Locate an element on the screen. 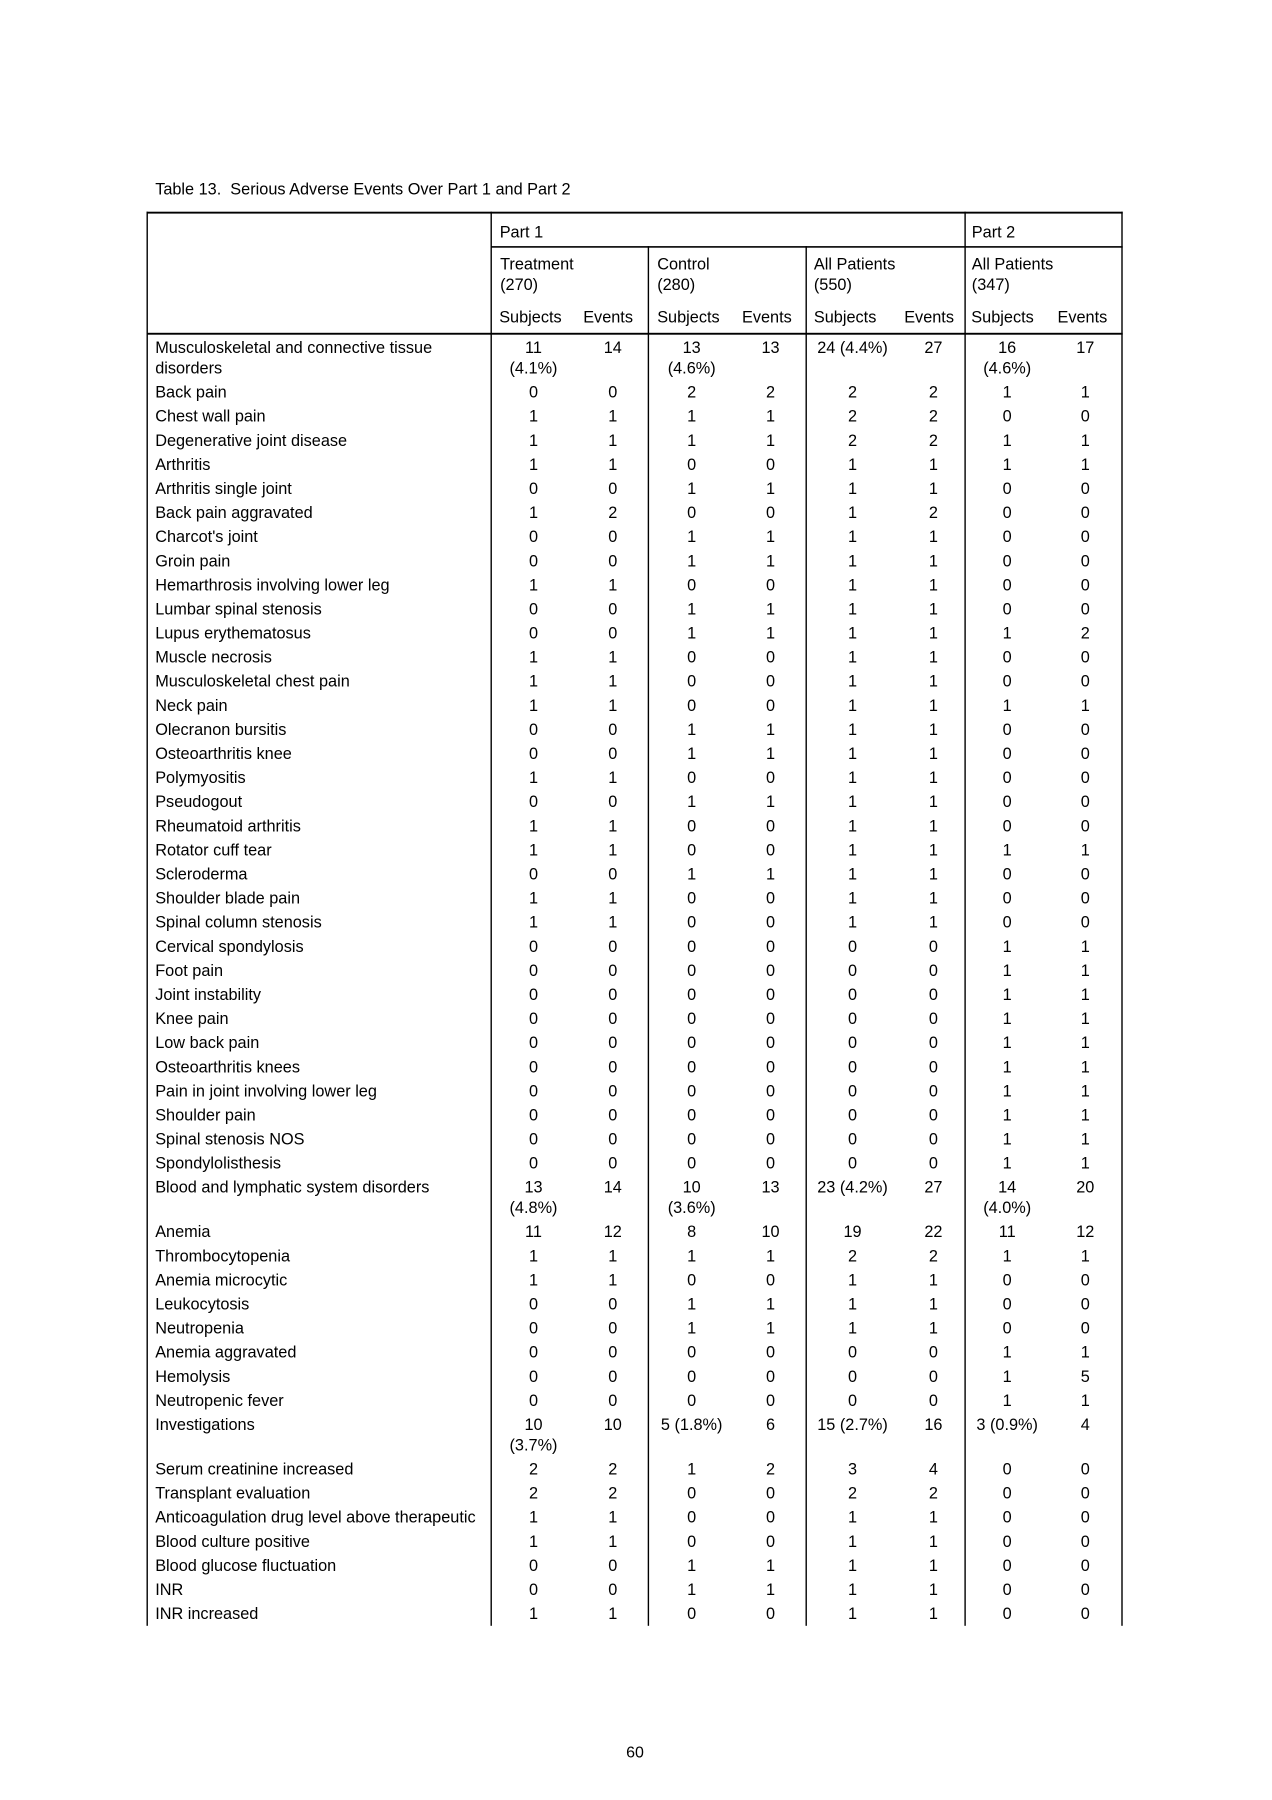 This screenshot has width=1272, height=1800. svg-text: 17 is located at coordinates (1085, 348).